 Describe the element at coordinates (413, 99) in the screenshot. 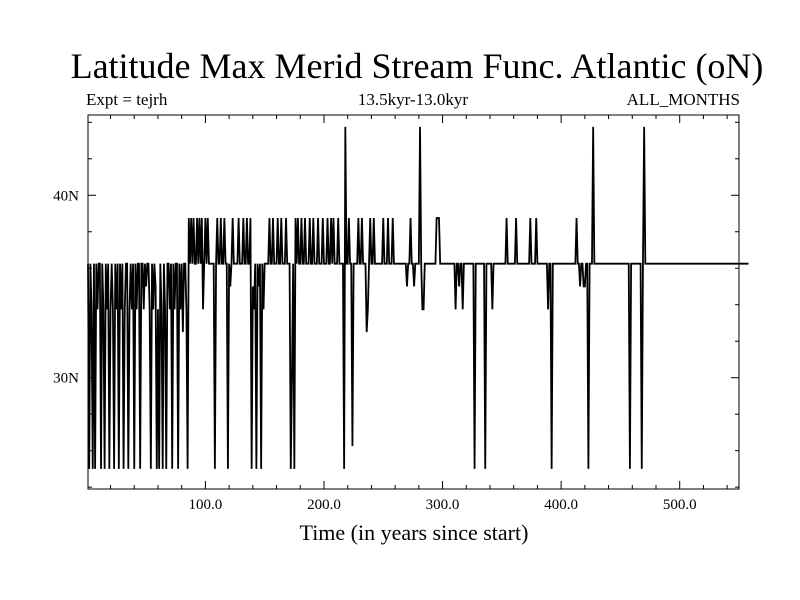

I see `time-range-label: 13.5kyr-13.0kyr` at that location.